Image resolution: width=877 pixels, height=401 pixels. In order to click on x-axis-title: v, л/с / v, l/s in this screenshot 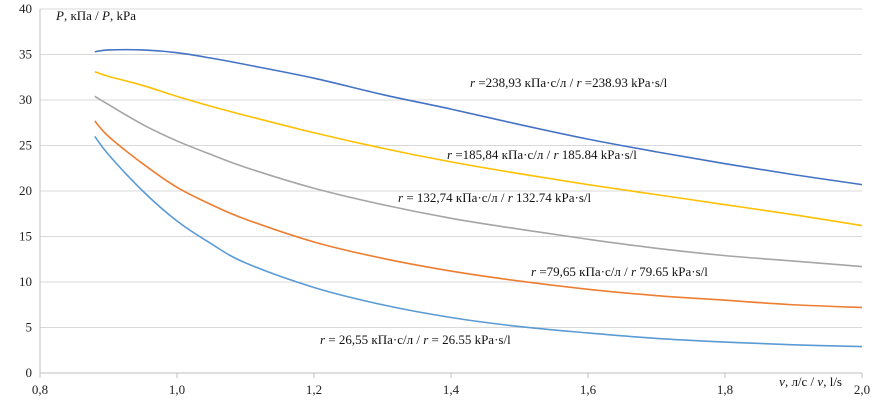, I will do `click(810, 381)`.